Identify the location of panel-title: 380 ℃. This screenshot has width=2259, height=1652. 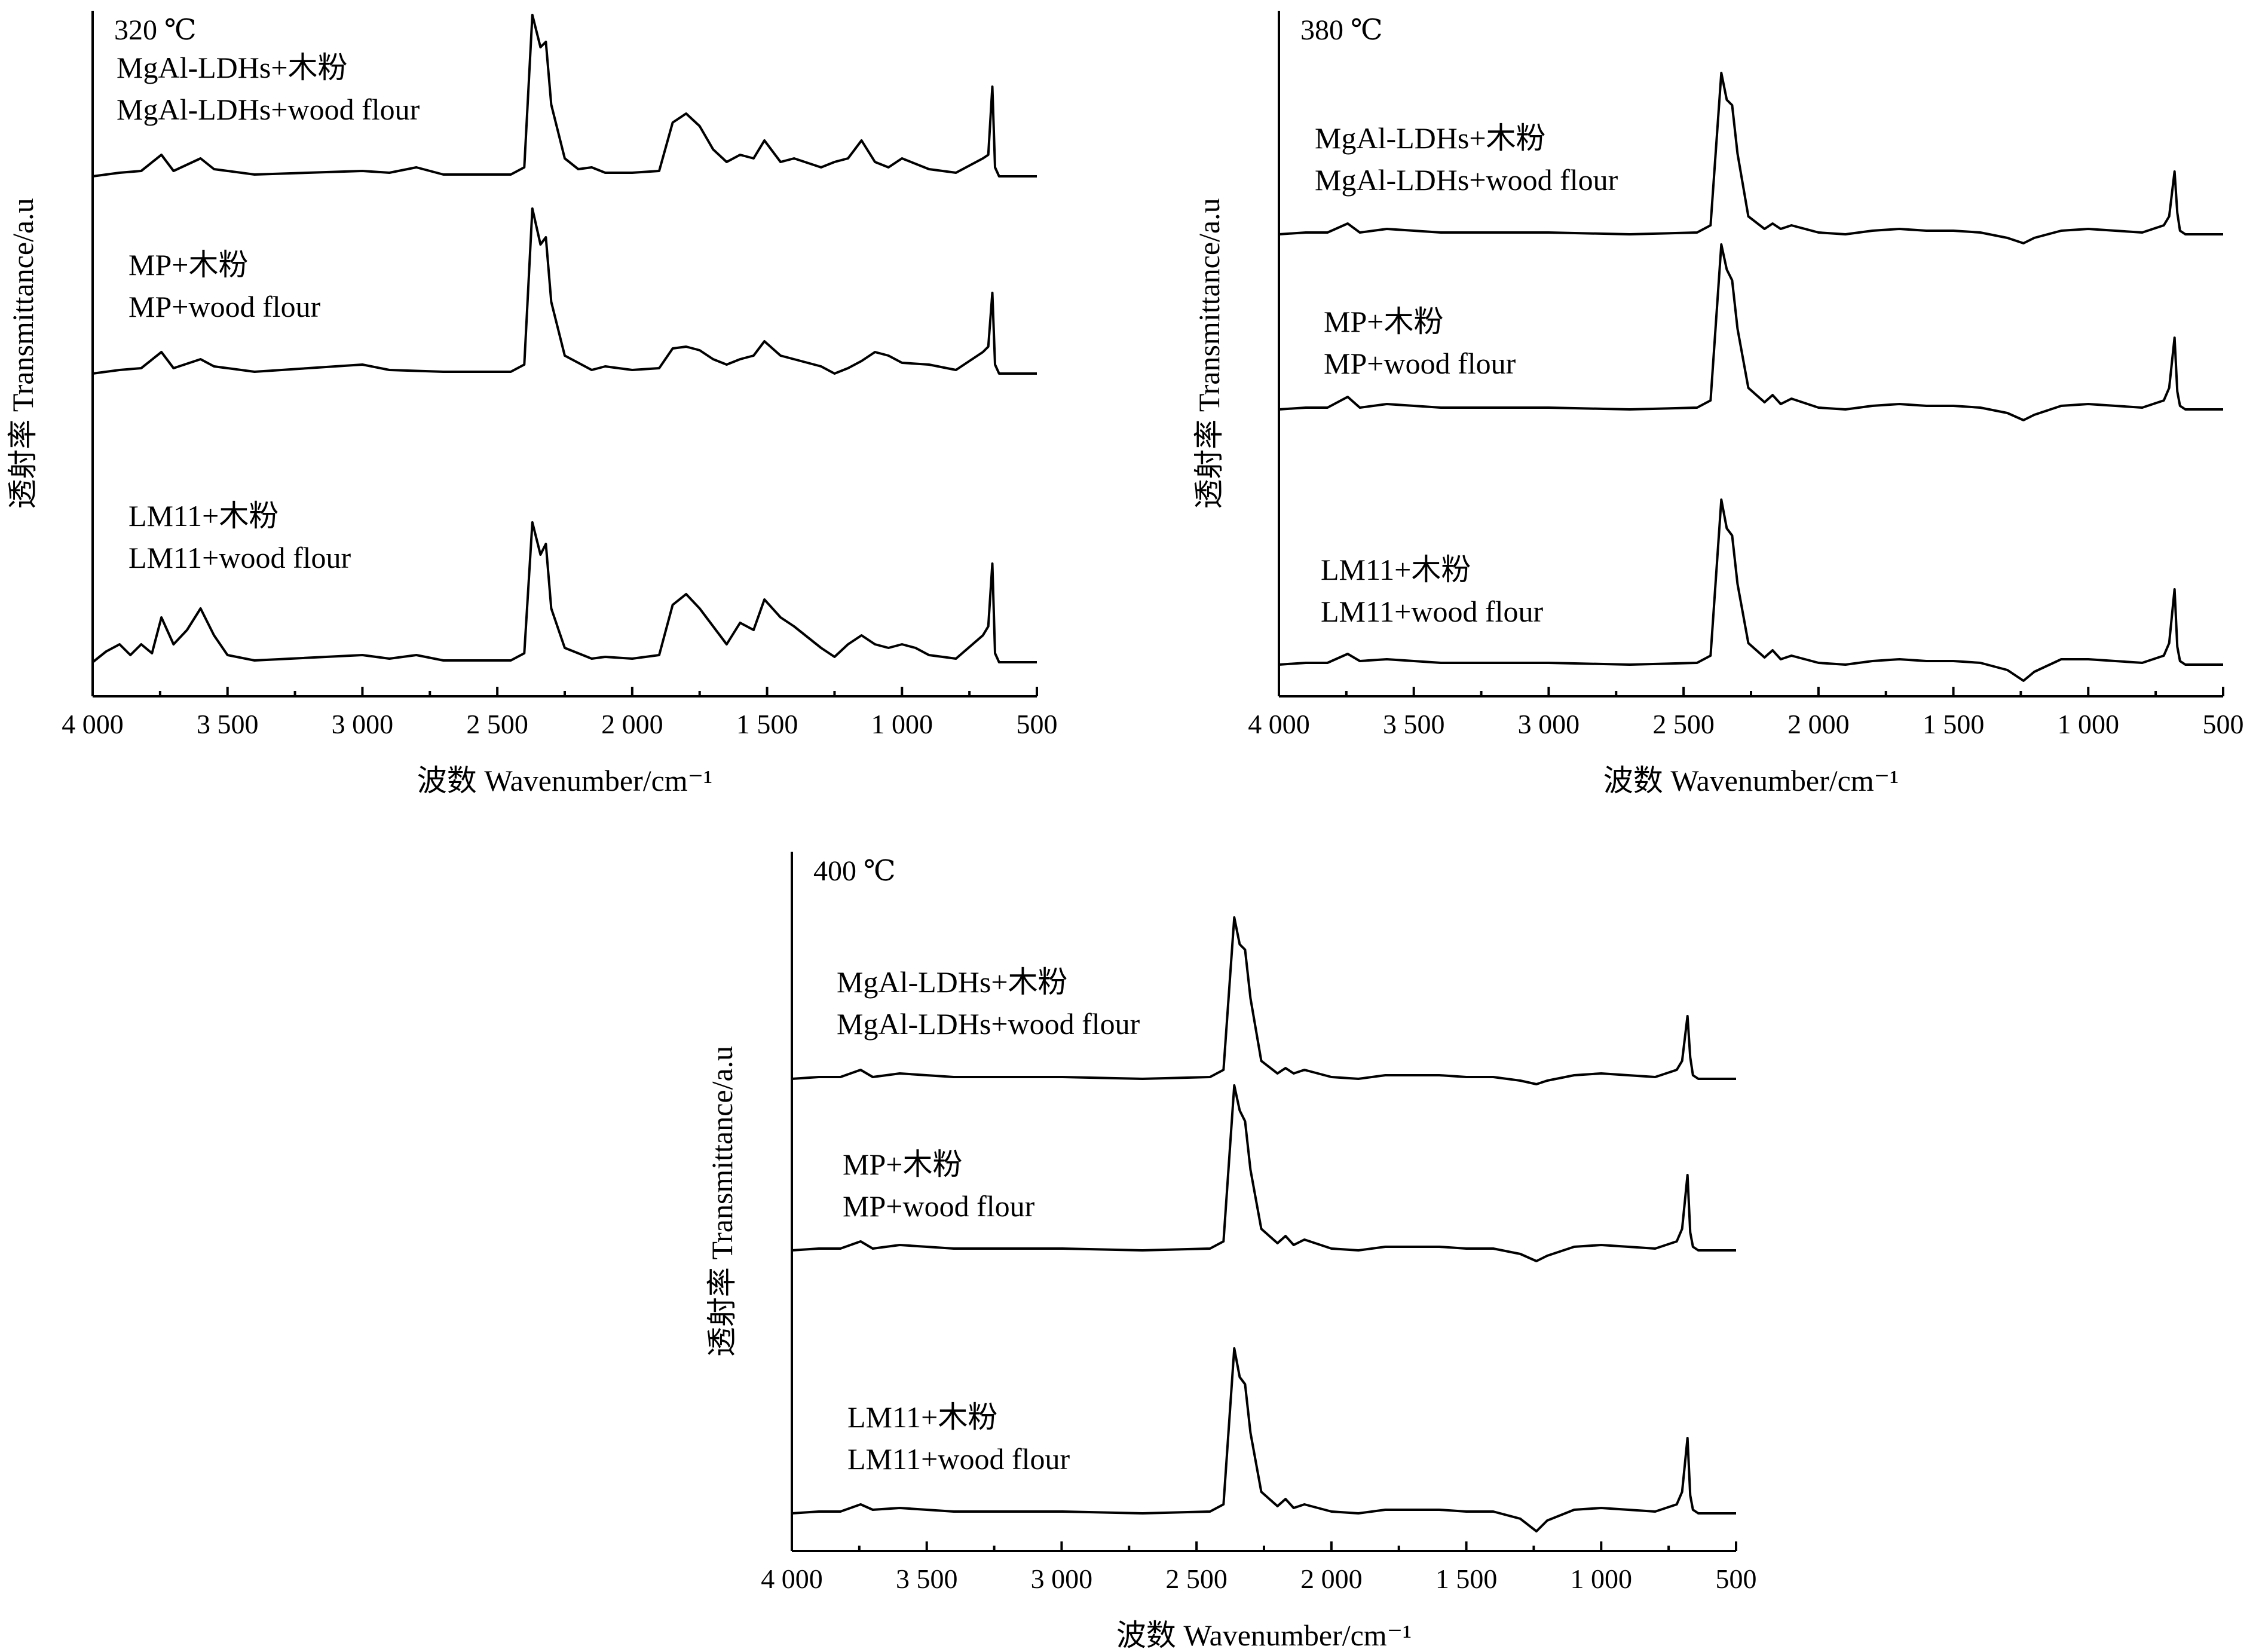
(1341, 30).